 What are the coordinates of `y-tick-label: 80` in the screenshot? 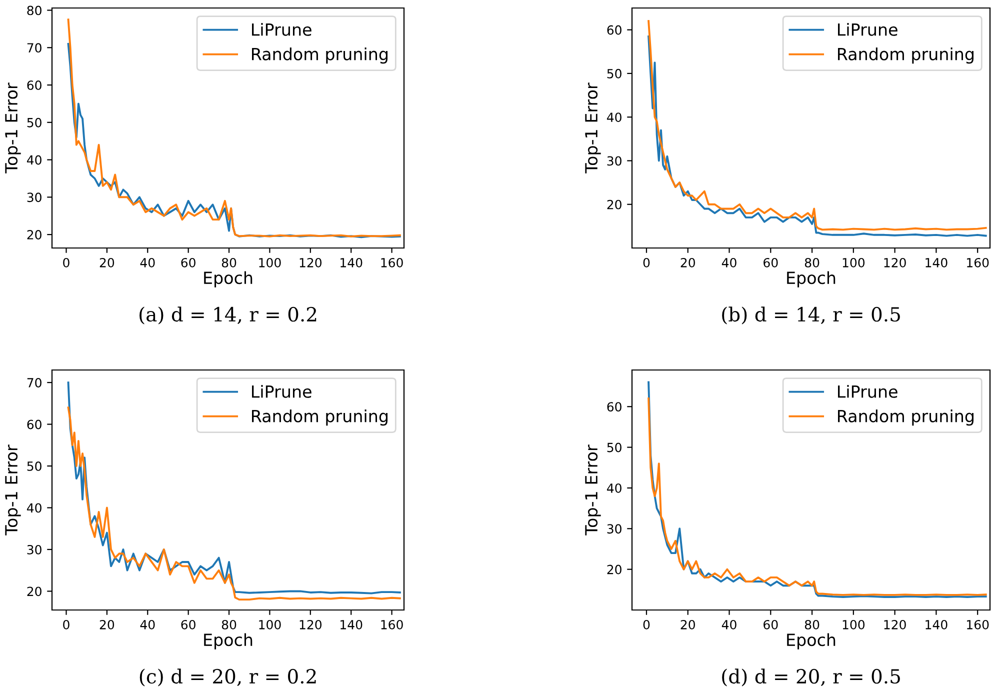 It's located at (34, 11).